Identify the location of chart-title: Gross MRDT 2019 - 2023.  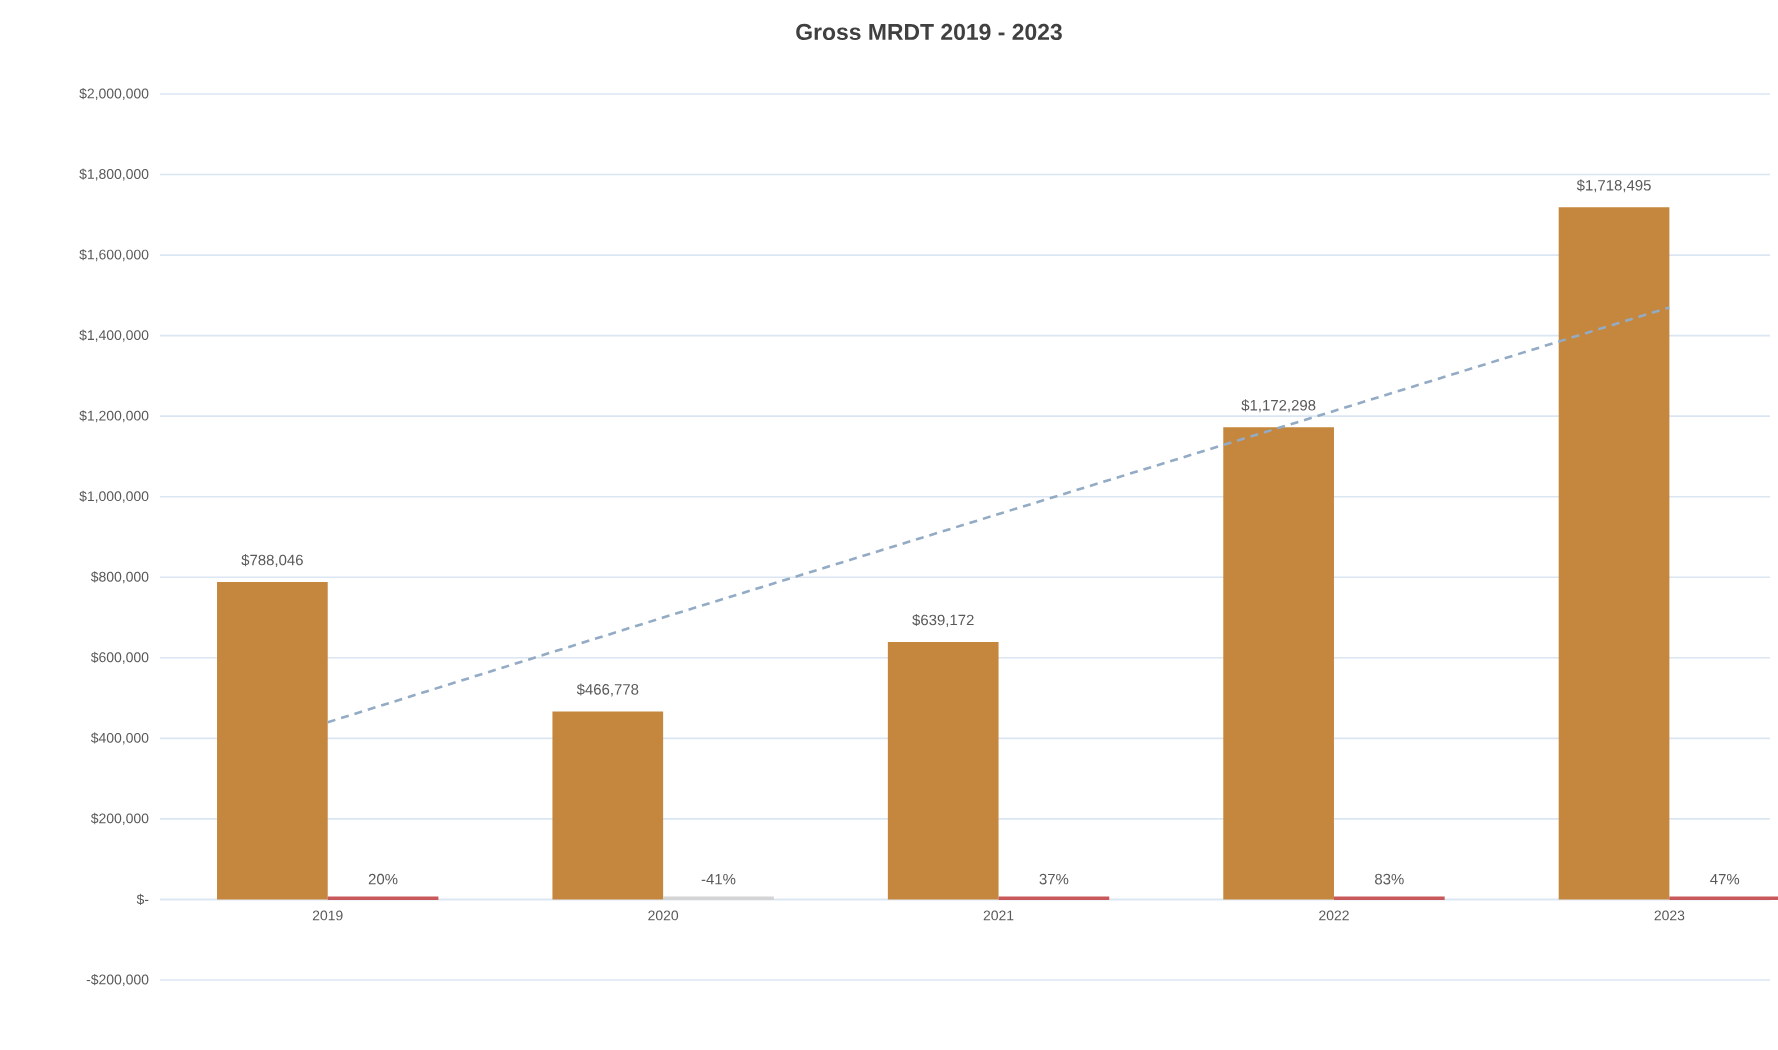
(929, 32).